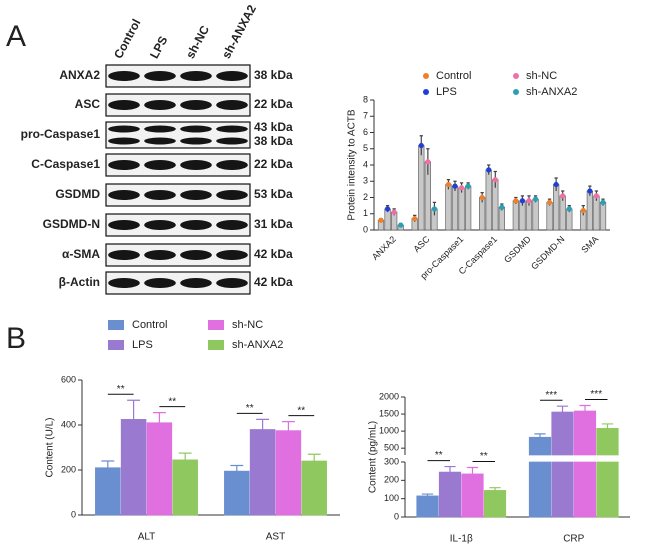 Image resolution: width=650 pixels, height=552 pixels. What do you see at coordinates (365, 116) in the screenshot?
I see `y-tick-label: 7` at bounding box center [365, 116].